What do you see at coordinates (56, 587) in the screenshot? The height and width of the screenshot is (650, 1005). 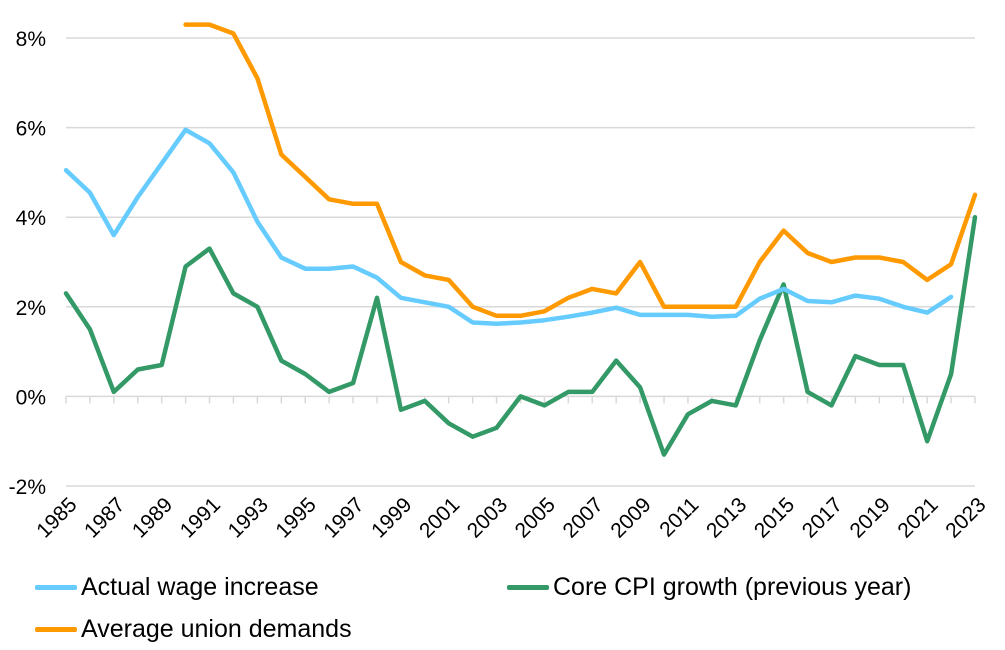 I see `legend-swatch-actual-wage` at bounding box center [56, 587].